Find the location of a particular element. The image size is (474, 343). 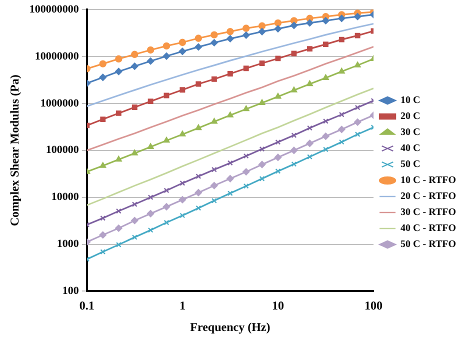

legend-label: 20 C - RTFO is located at coordinates (428, 196).